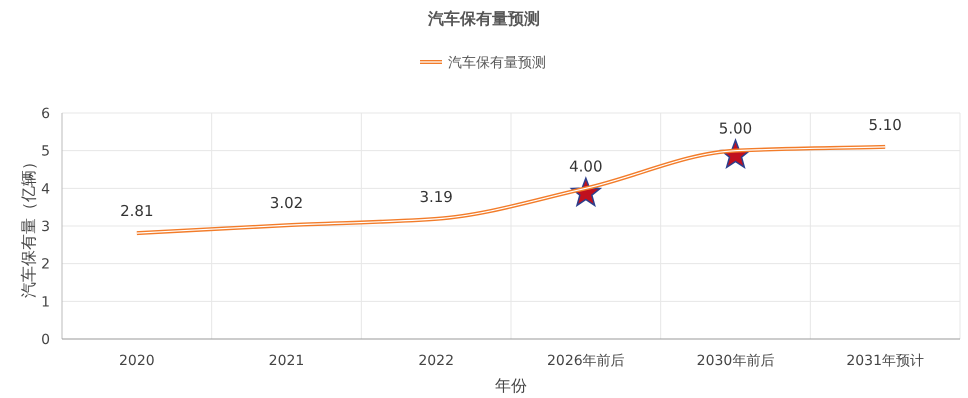 The height and width of the screenshot is (398, 968). I want to click on y-tick-label: 1, so click(45, 302).